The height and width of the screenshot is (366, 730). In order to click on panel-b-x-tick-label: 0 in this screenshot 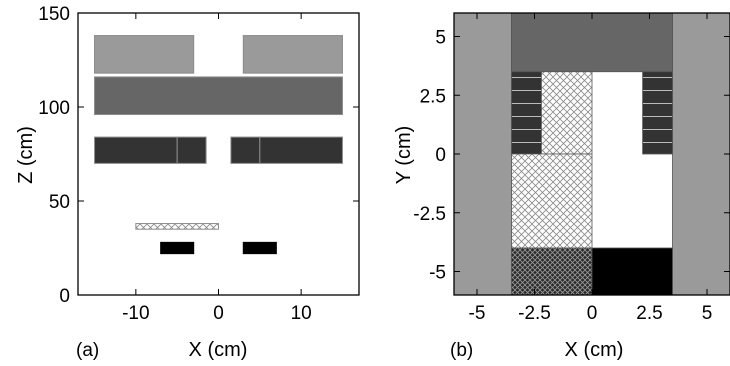, I will do `click(592, 313)`.